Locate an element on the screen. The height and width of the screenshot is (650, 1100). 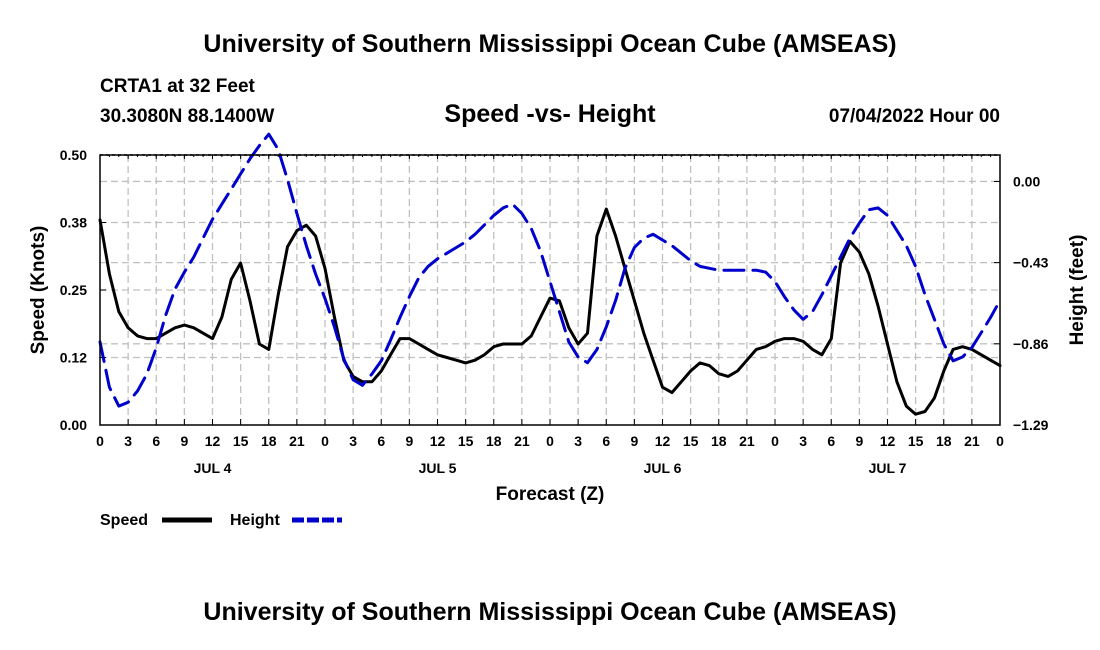
y-tick-label: 0.50 is located at coordinates (73, 155).